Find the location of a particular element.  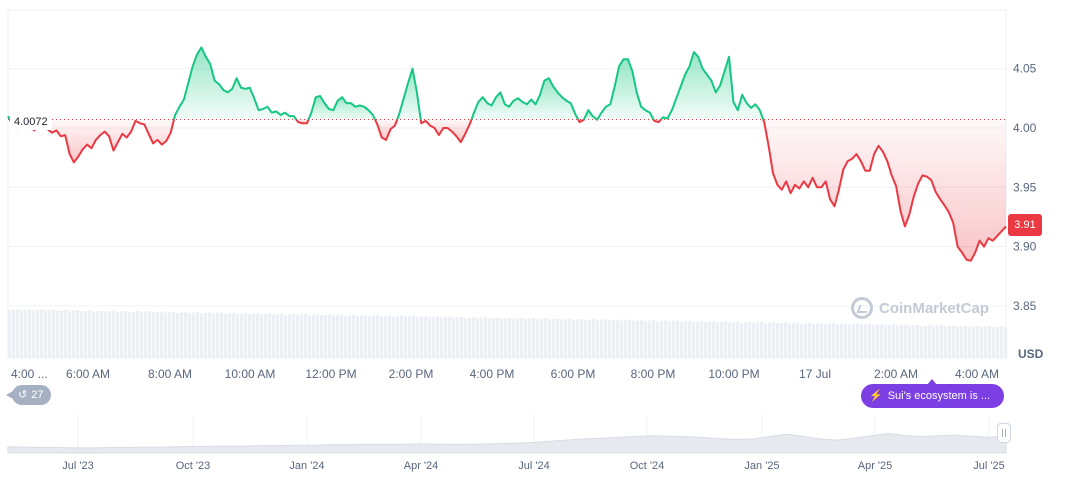

reference-price-label: 4.0072 is located at coordinates (31, 122).